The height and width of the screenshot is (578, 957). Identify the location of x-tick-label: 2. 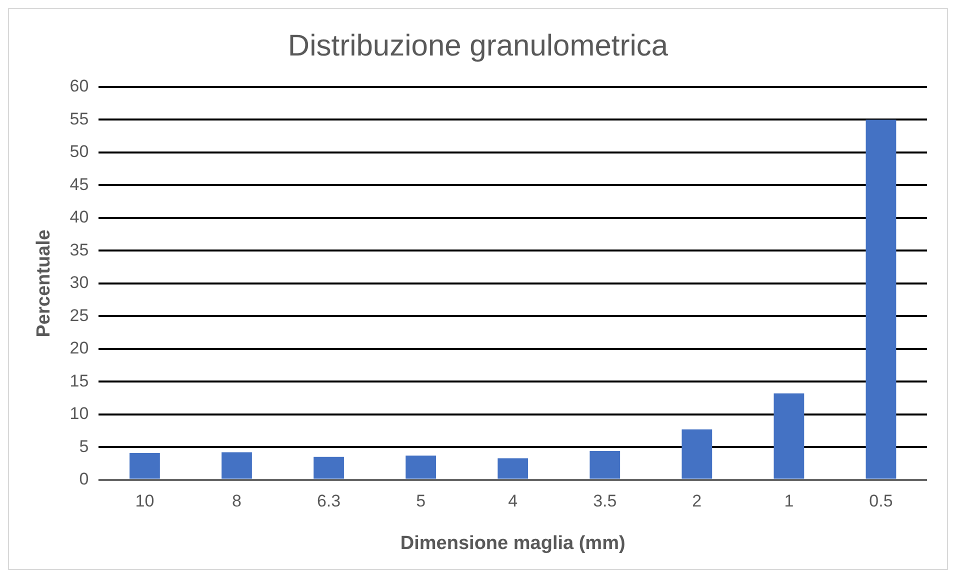
(697, 501).